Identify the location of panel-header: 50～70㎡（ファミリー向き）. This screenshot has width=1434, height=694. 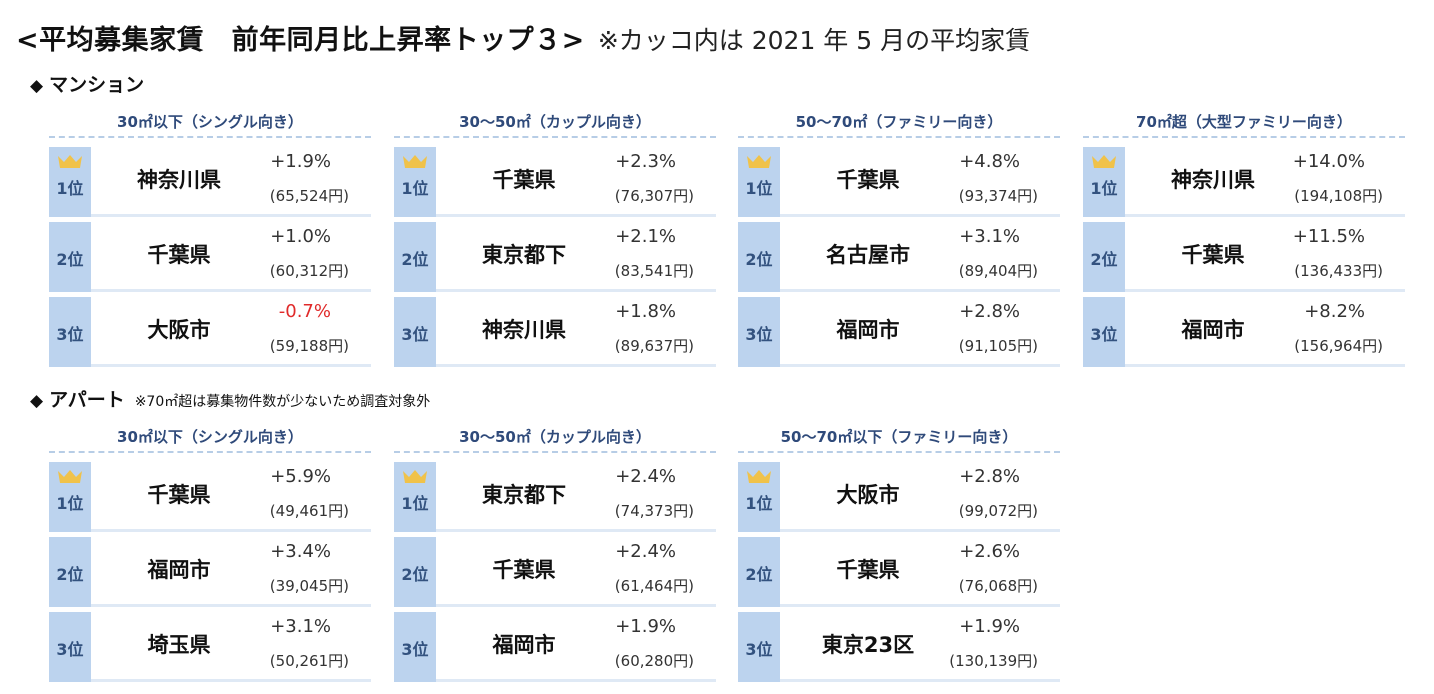
(899, 124).